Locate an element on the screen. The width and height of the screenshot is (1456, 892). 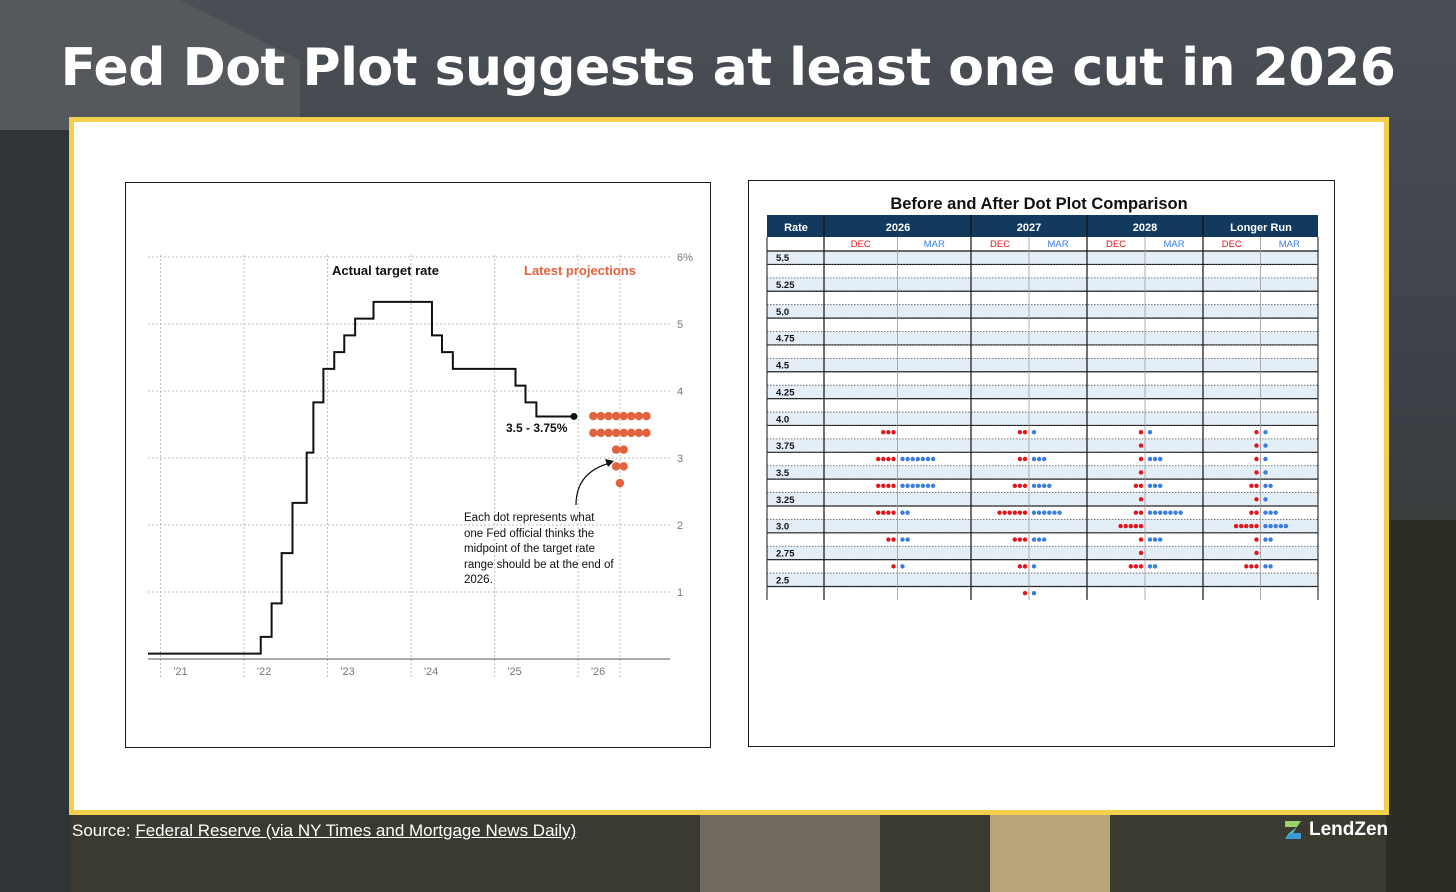
dec-mar-subheader: DEC MAR DEC MAR DEC MAR DEC MAR is located at coordinates (1075, 244).